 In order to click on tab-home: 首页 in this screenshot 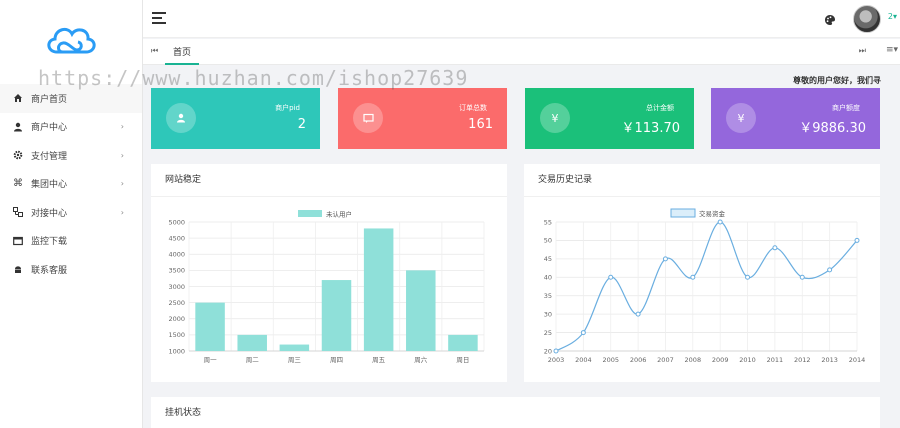, I will do `click(182, 52)`.